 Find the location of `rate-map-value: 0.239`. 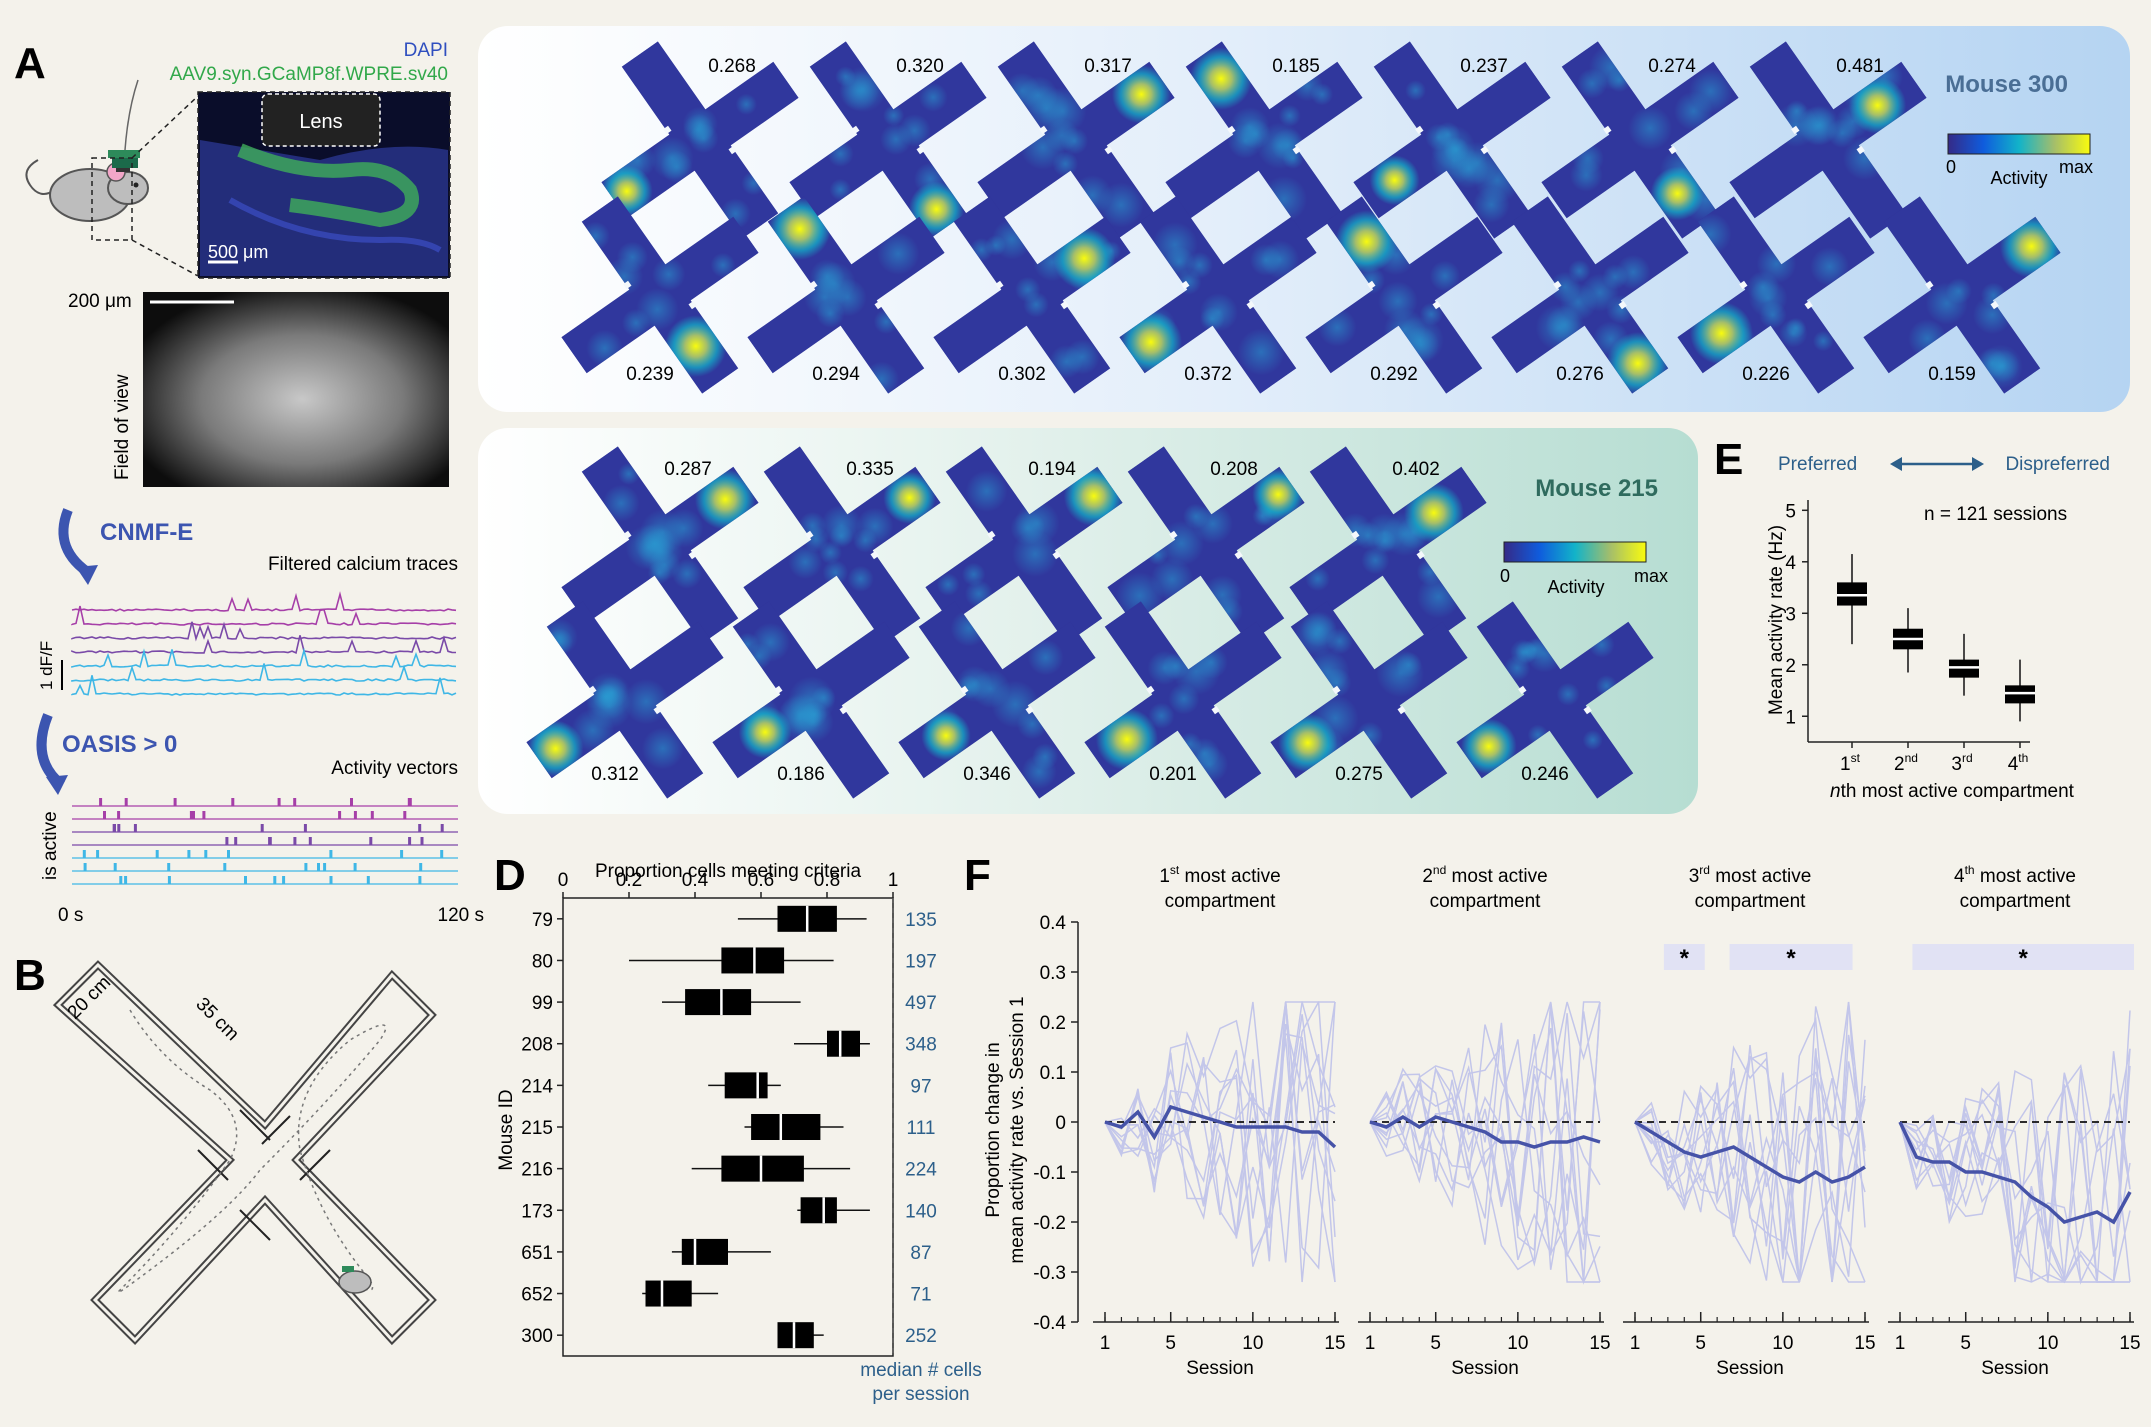

rate-map-value: 0.239 is located at coordinates (650, 374).